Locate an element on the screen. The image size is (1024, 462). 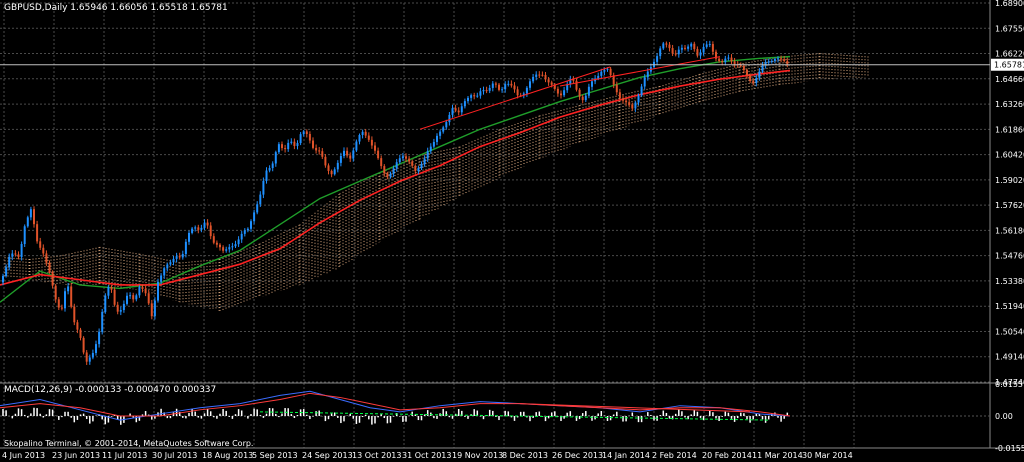
x-tick-label: 23 Jun 2013 is located at coordinates (76, 455).